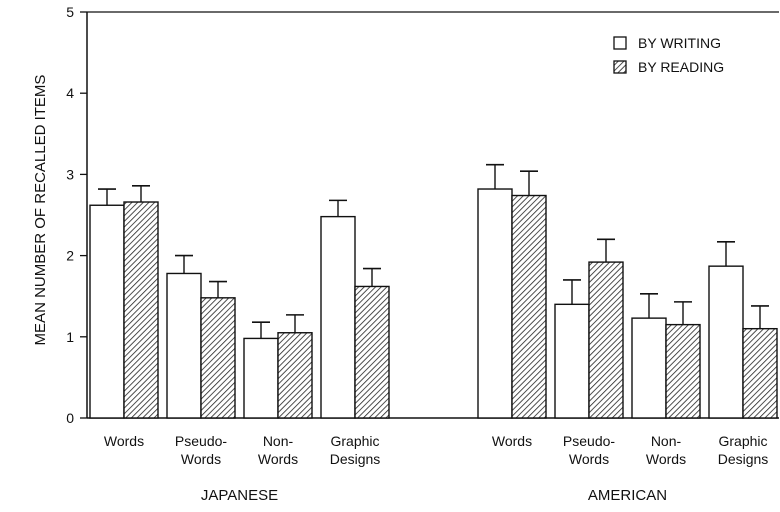 The height and width of the screenshot is (512, 780). Describe the element at coordinates (70, 12) in the screenshot. I see `y-tick-label: 5` at that location.